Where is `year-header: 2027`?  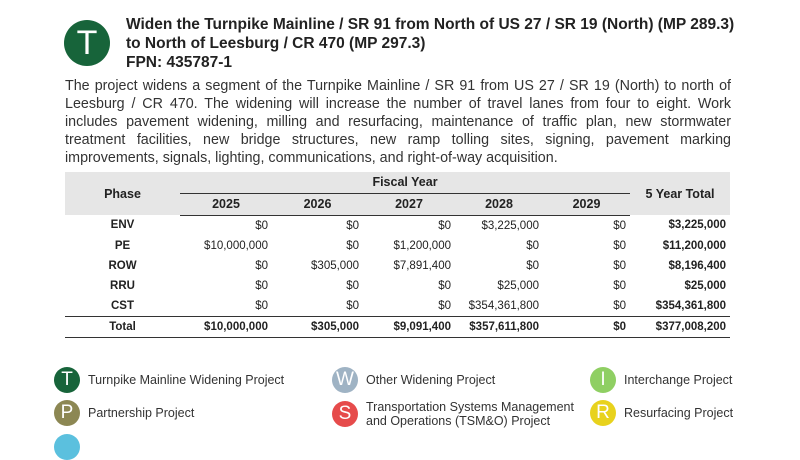 year-header: 2027 is located at coordinates (409, 204).